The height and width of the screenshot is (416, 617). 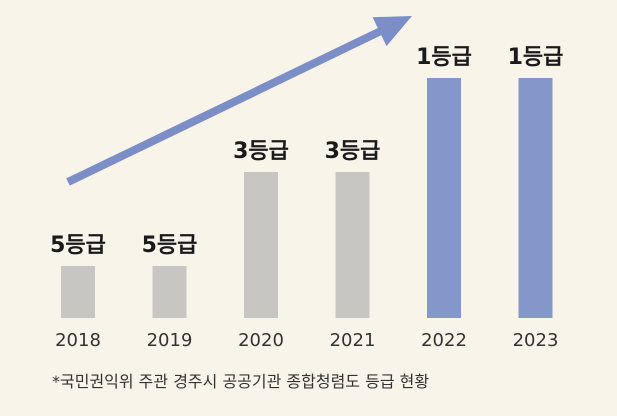 I want to click on bar-2021, so click(x=352, y=245).